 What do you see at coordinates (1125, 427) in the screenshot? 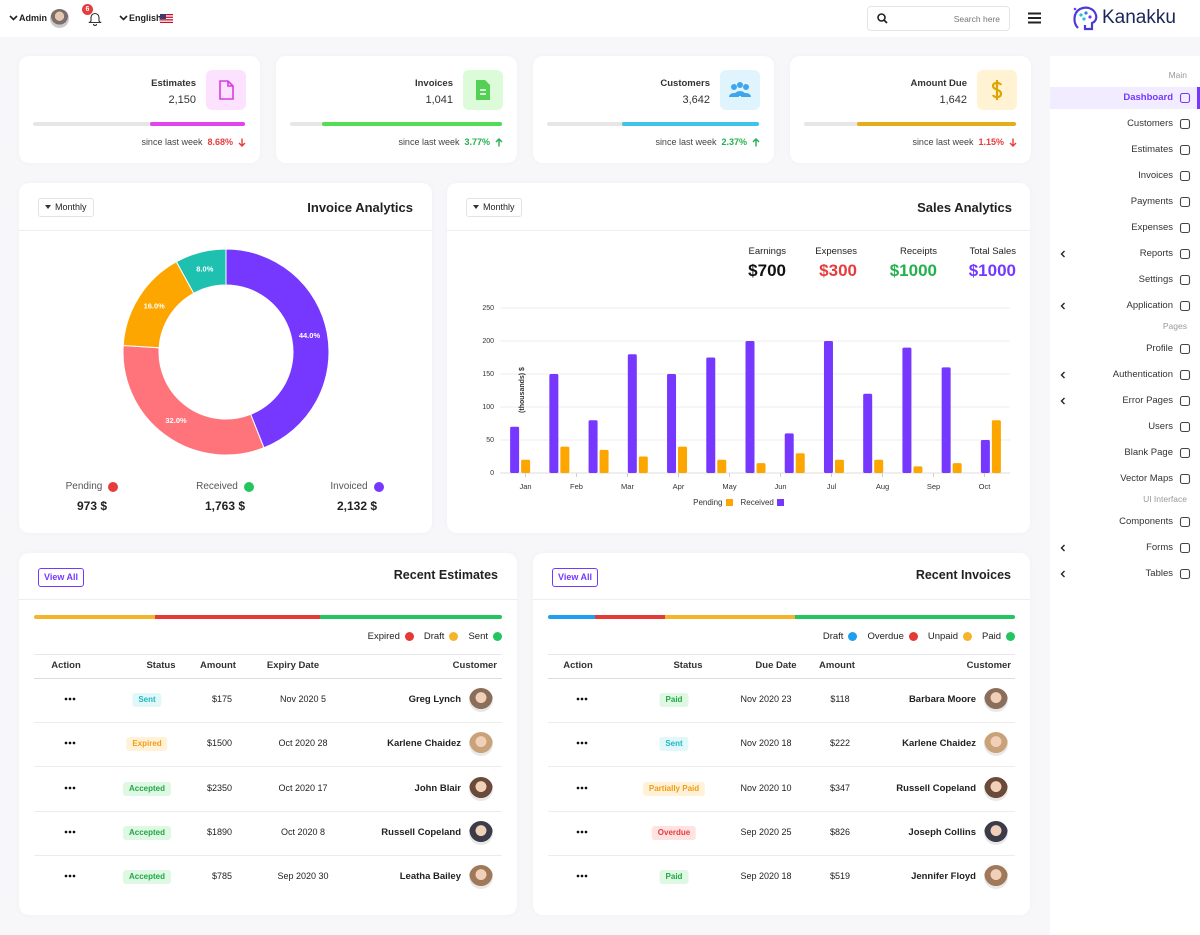
I see `sidebar-item: Users` at bounding box center [1125, 427].